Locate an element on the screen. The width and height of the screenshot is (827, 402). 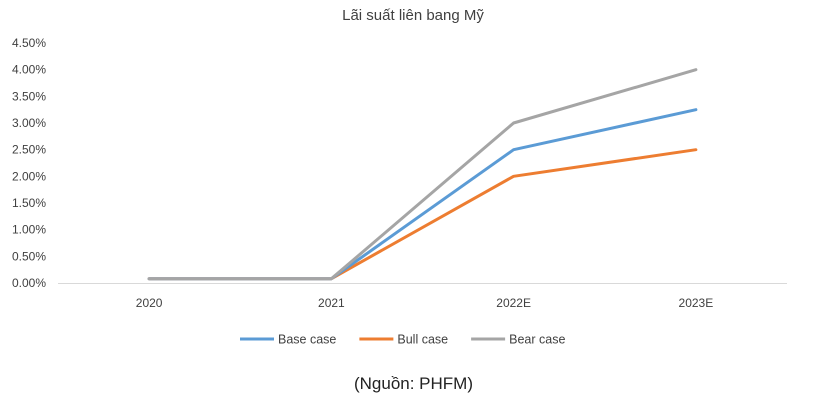
source-note: (Nguồn: PHFM) is located at coordinates (413, 383).